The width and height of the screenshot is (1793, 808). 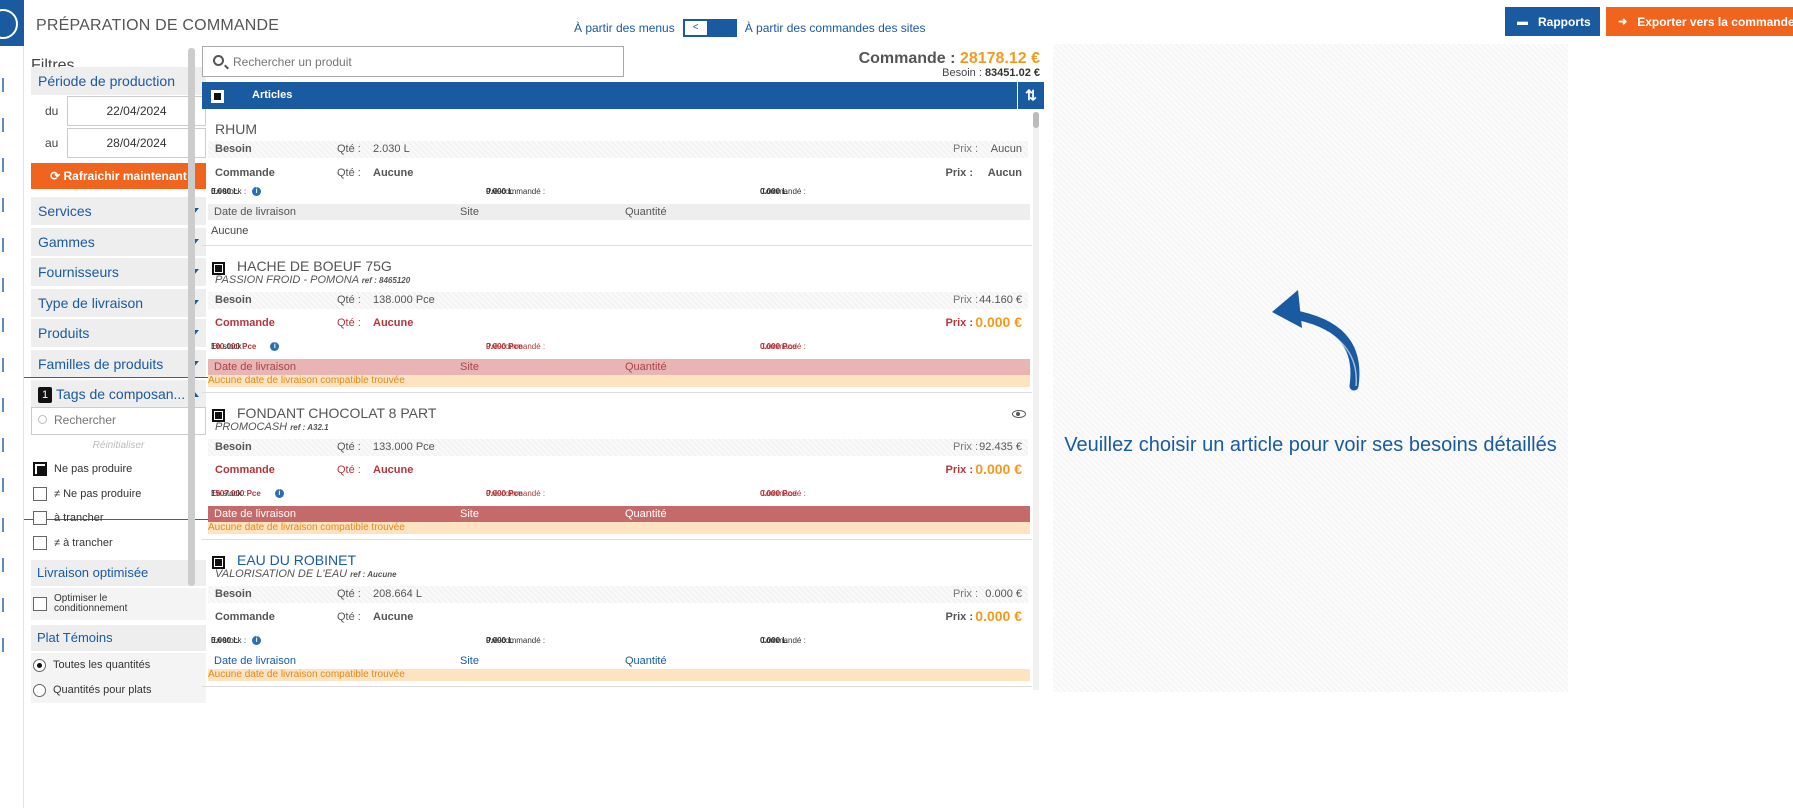 What do you see at coordinates (118, 445) in the screenshot?
I see `tag-reset-link: Réinitialiser` at bounding box center [118, 445].